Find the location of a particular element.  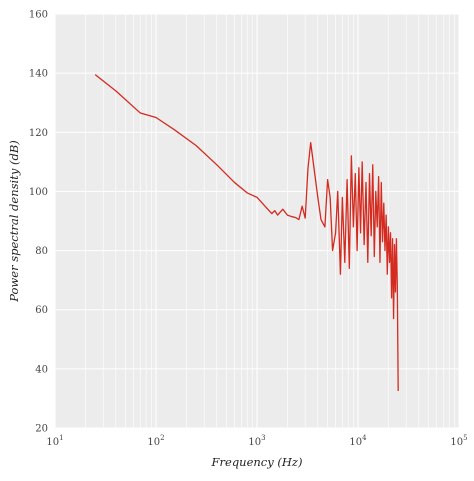

x-tick-label: 10⁵ is located at coordinates (458, 441).